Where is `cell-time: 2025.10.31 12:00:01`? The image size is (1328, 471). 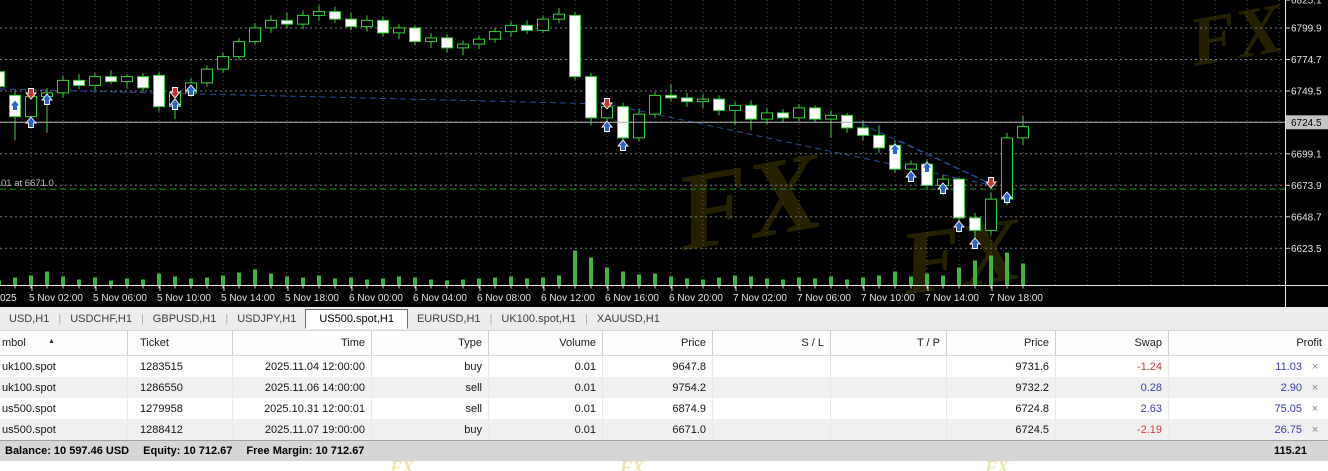
cell-time: 2025.10.31 12:00:01 is located at coordinates (302, 408).